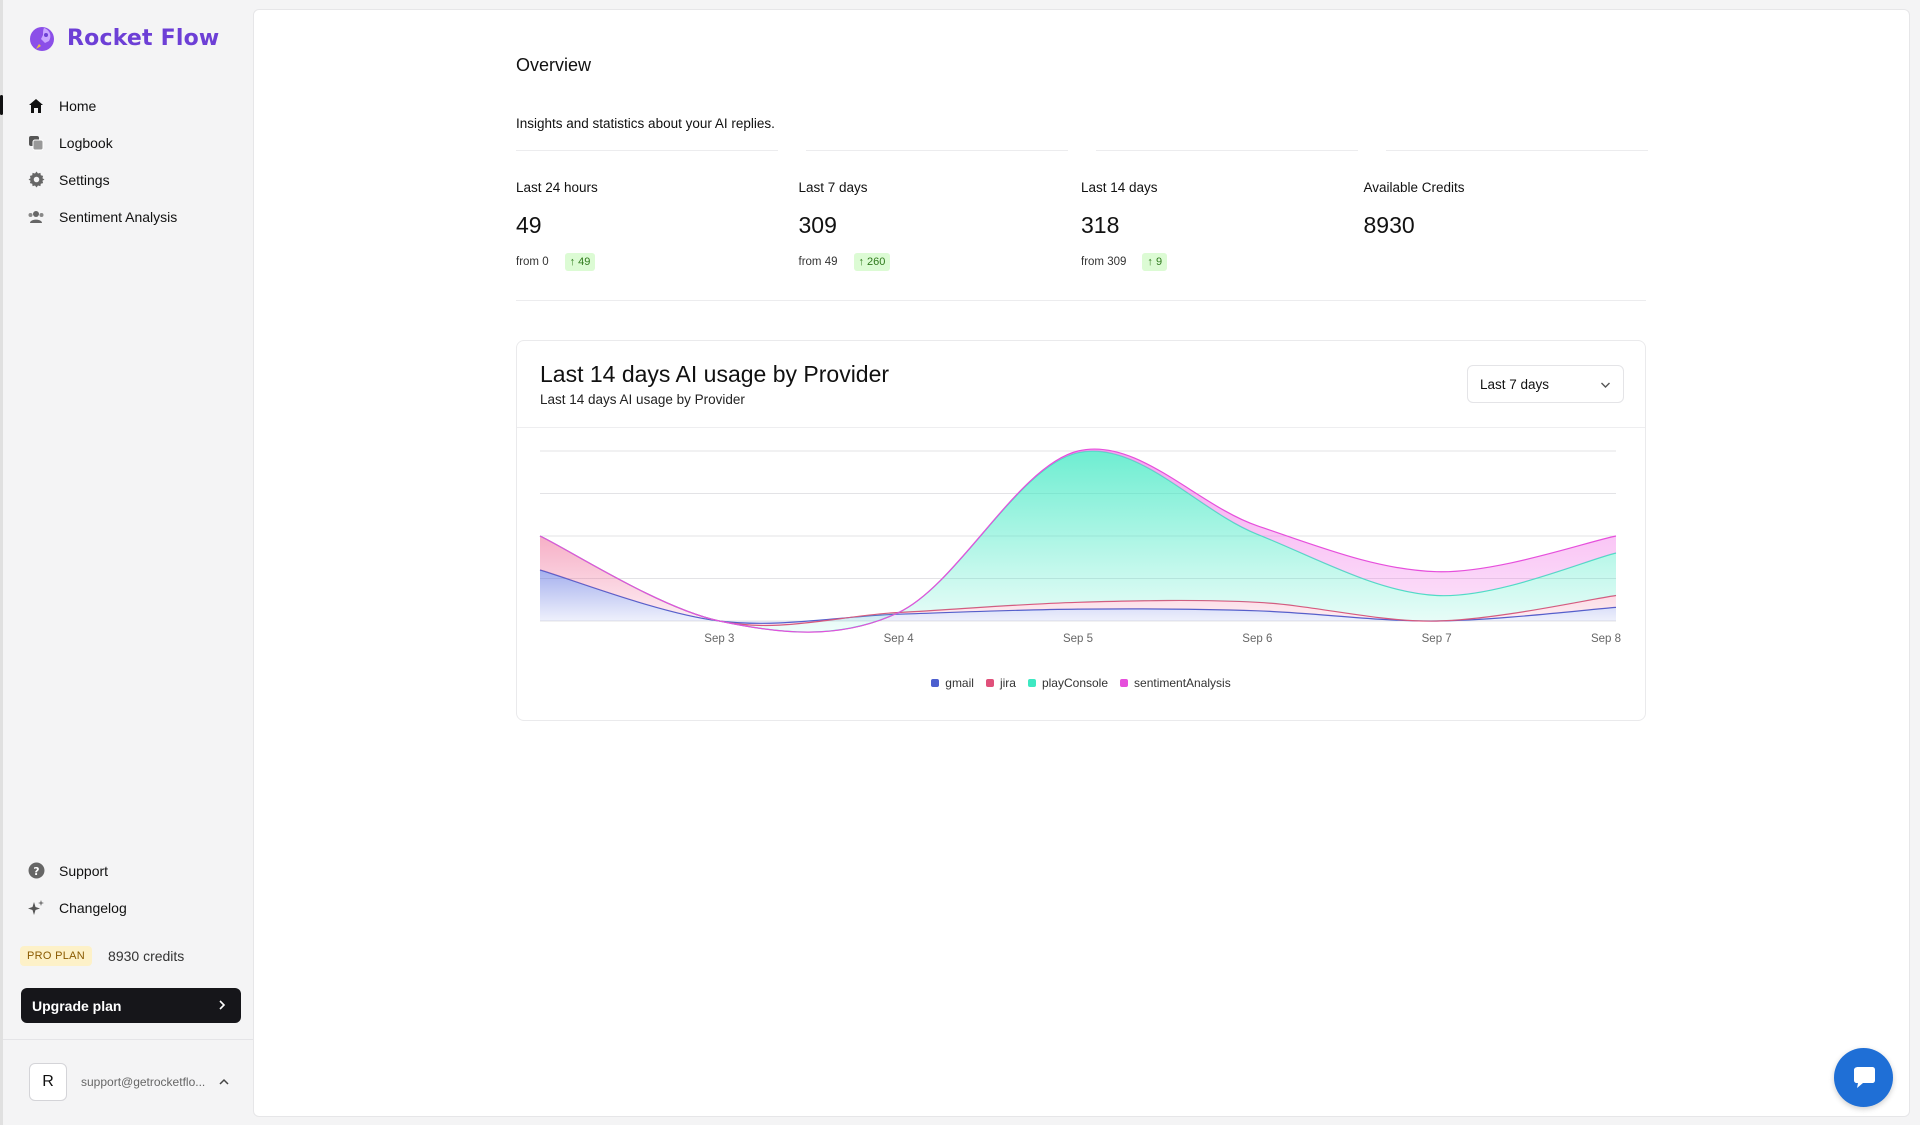 The image size is (1920, 1125). What do you see at coordinates (940, 262) in the screenshot?
I see `stat-footer: from 49 ↑ 260` at bounding box center [940, 262].